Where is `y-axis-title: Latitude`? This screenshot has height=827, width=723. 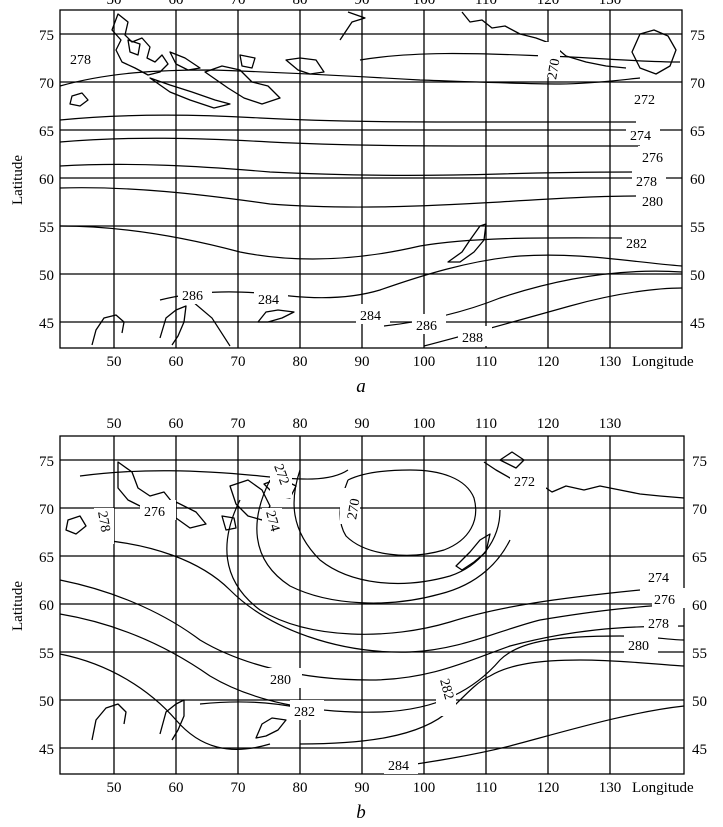
y-axis-title: Latitude is located at coordinates (18, 606).